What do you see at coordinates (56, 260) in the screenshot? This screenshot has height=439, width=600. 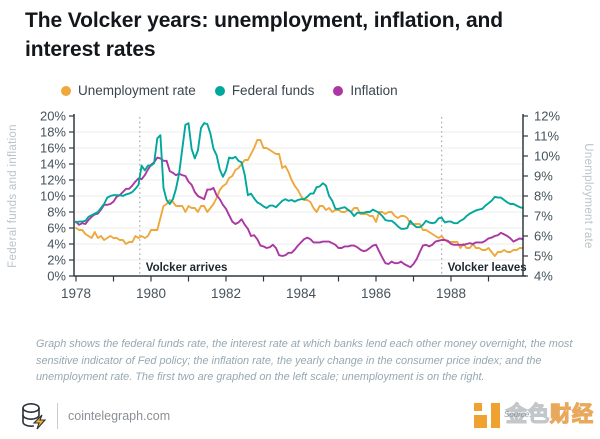 I see `left-tick-label: 2%` at bounding box center [56, 260].